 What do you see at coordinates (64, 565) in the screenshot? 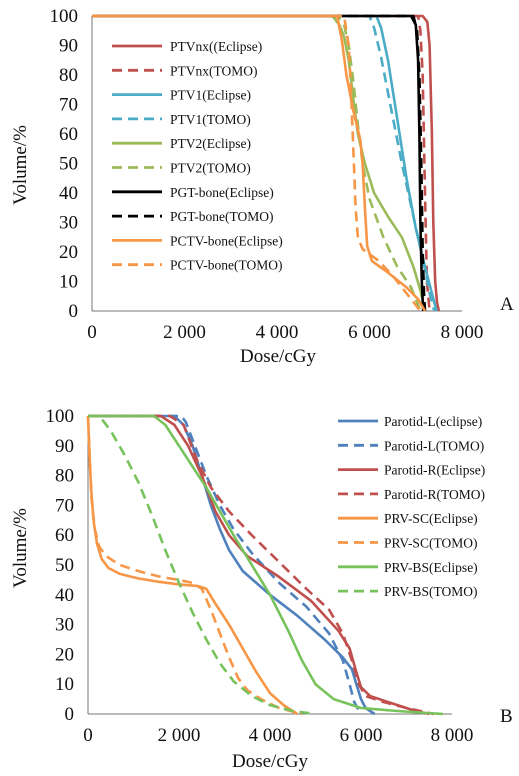
I see `panel-b-y-tick-label: 50` at bounding box center [64, 565].